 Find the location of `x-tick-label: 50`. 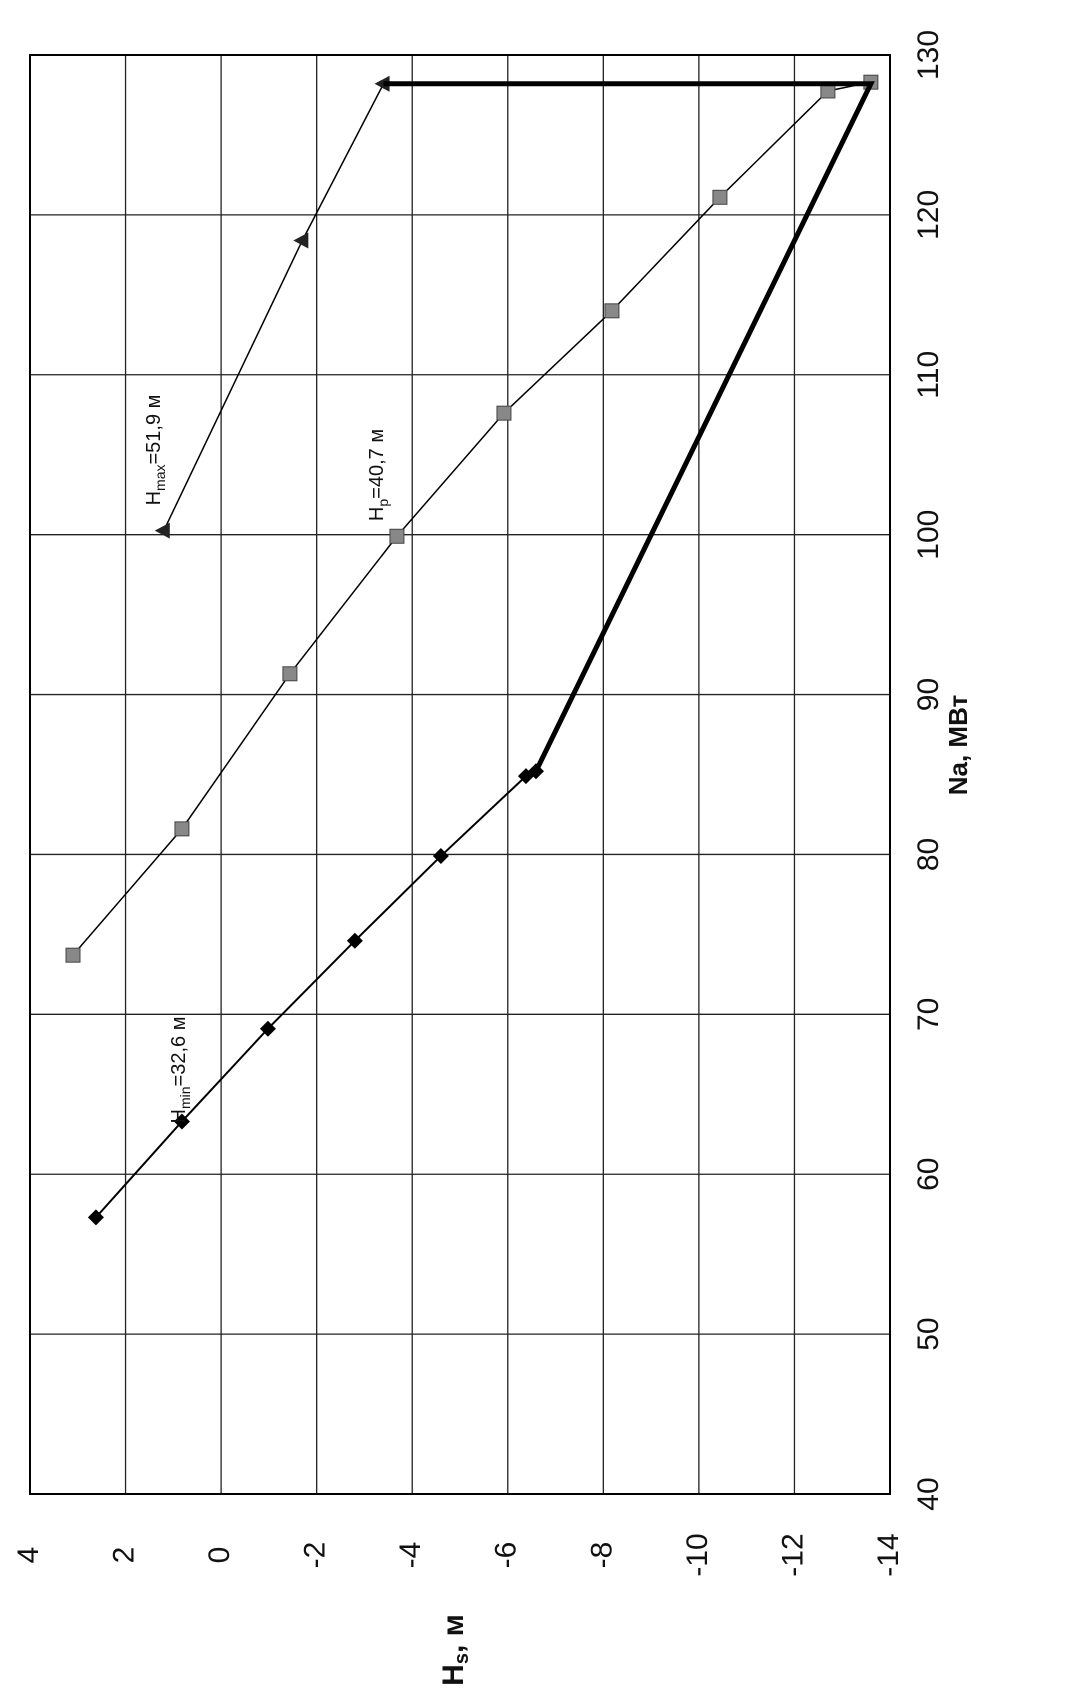

x-tick-label: 50 is located at coordinates (928, 1333).